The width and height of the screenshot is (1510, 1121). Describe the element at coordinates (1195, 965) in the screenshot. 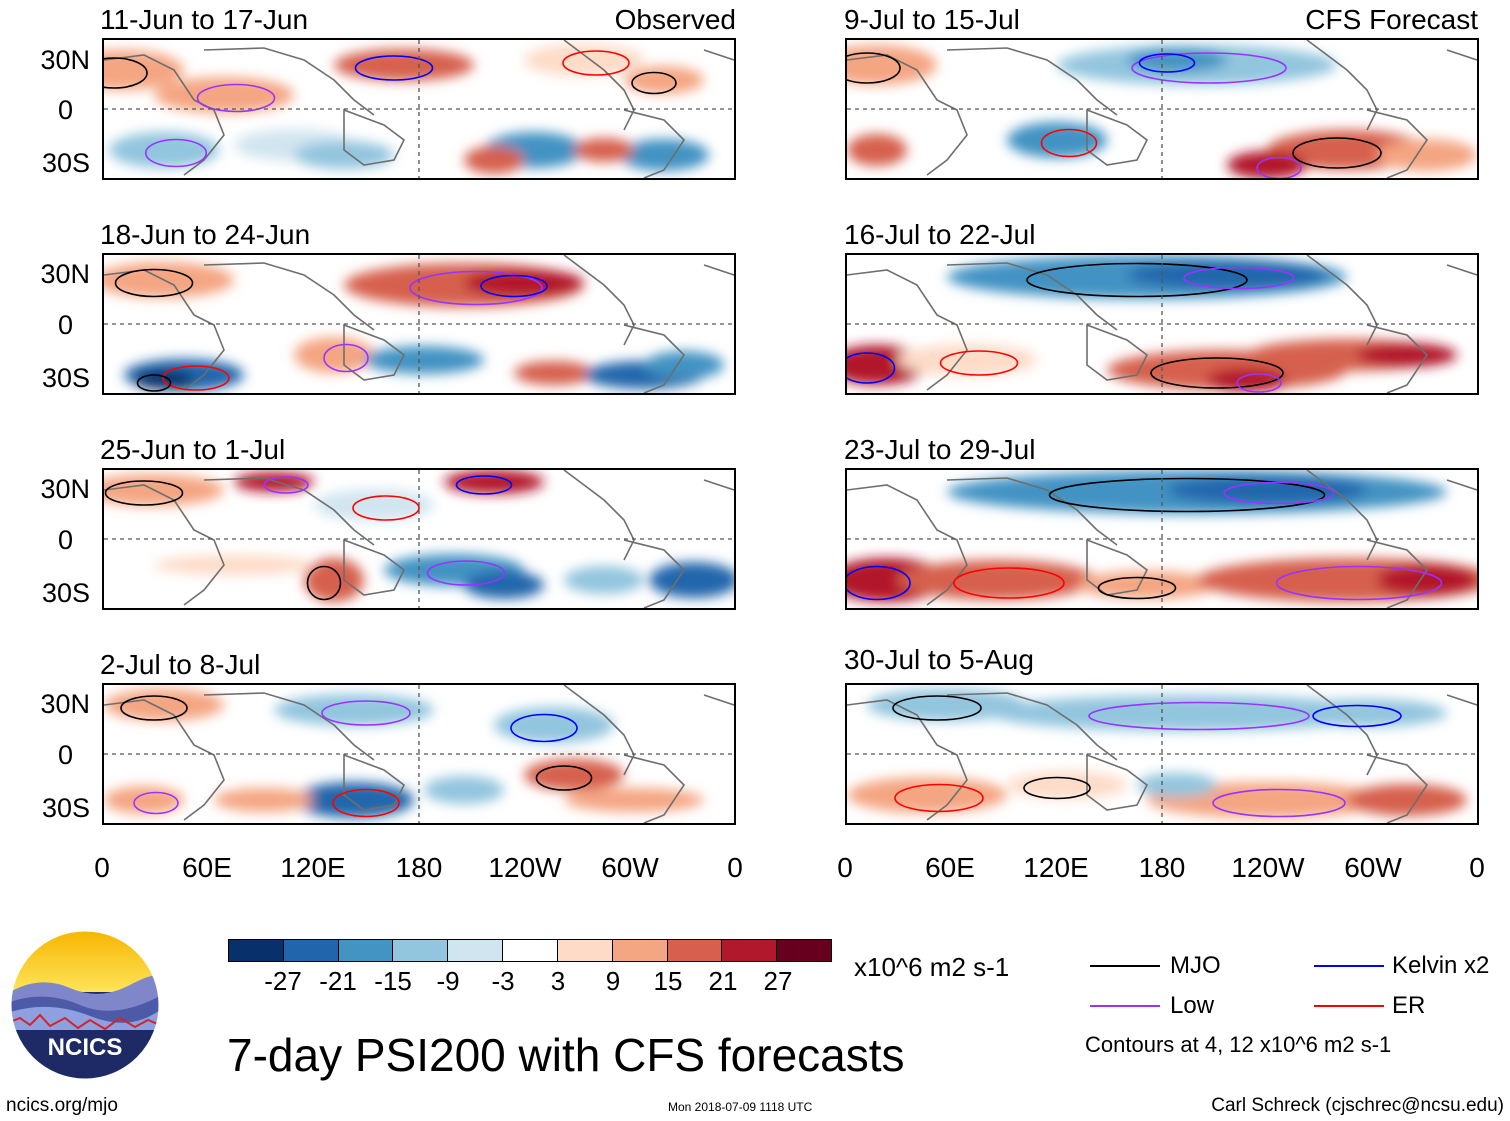

I see `legend-label-mjo: MJO` at that location.